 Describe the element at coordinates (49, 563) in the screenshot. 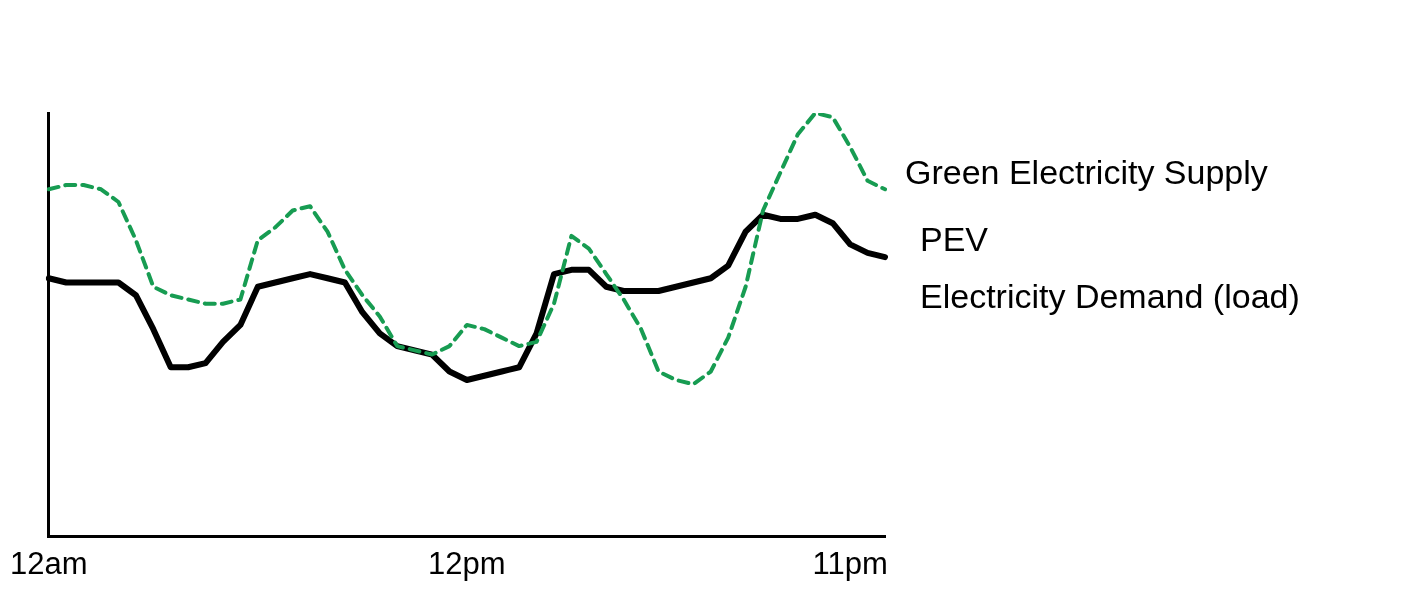

I see `x-tick-label: 12am` at that location.